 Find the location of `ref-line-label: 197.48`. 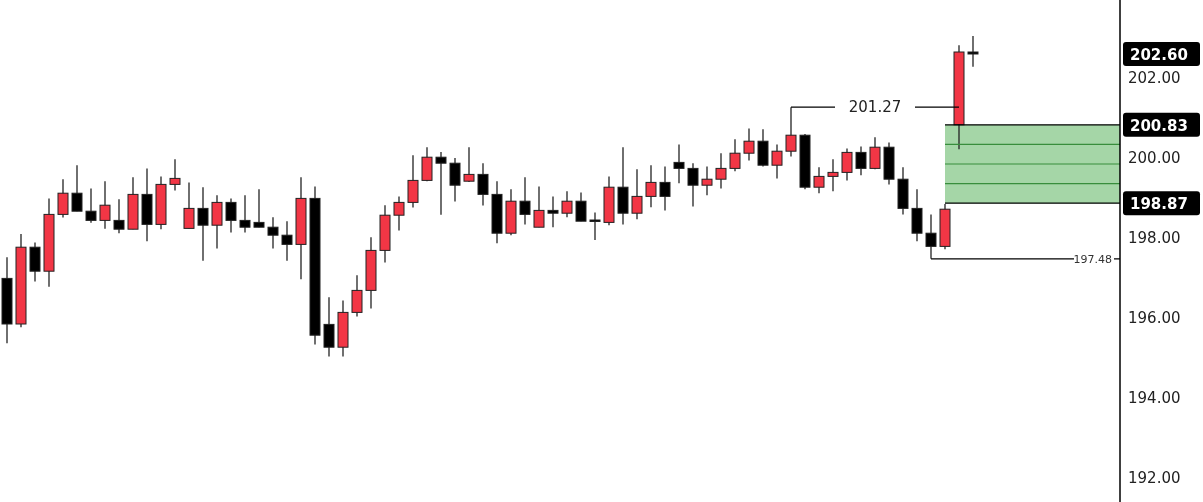

ref-line-label: 197.48 is located at coordinates (1092, 259).